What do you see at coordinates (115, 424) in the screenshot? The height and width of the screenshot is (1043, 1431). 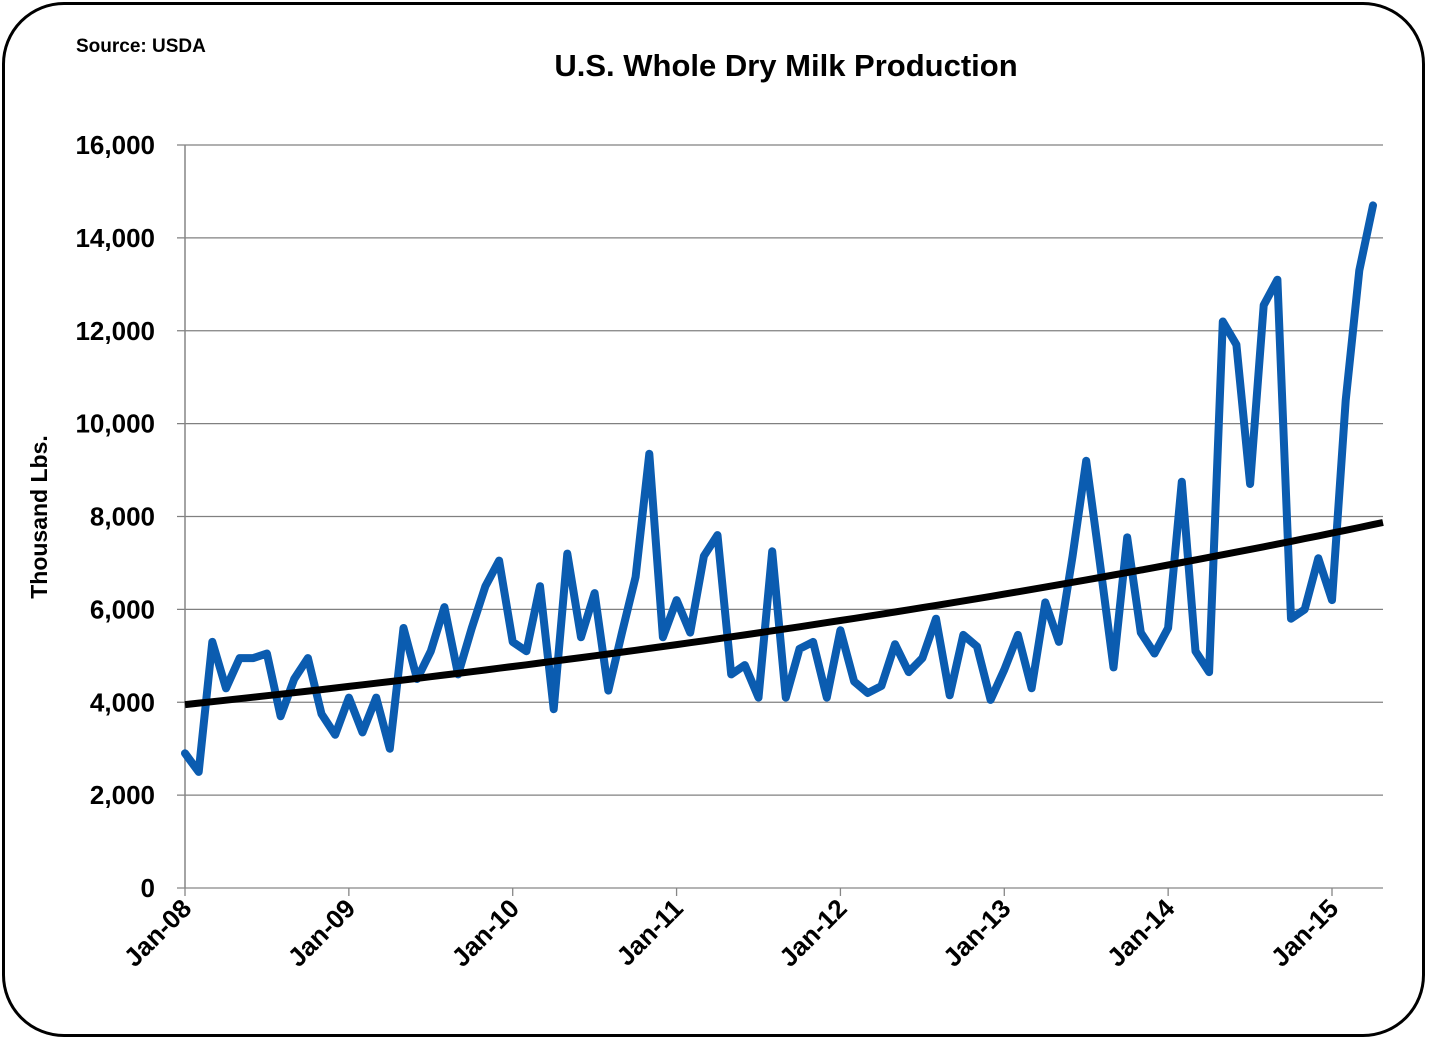 I see `y-tick-label: 10,000` at bounding box center [115, 424].